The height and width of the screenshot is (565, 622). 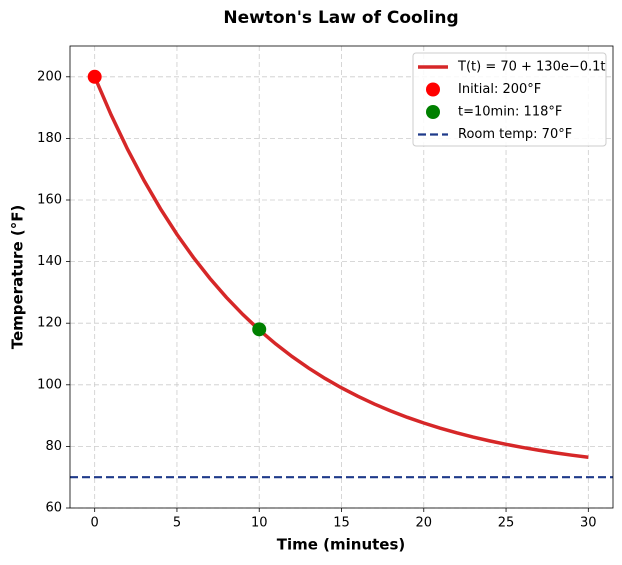 What do you see at coordinates (95, 523) in the screenshot?
I see `x-tick-label: 0` at bounding box center [95, 523].